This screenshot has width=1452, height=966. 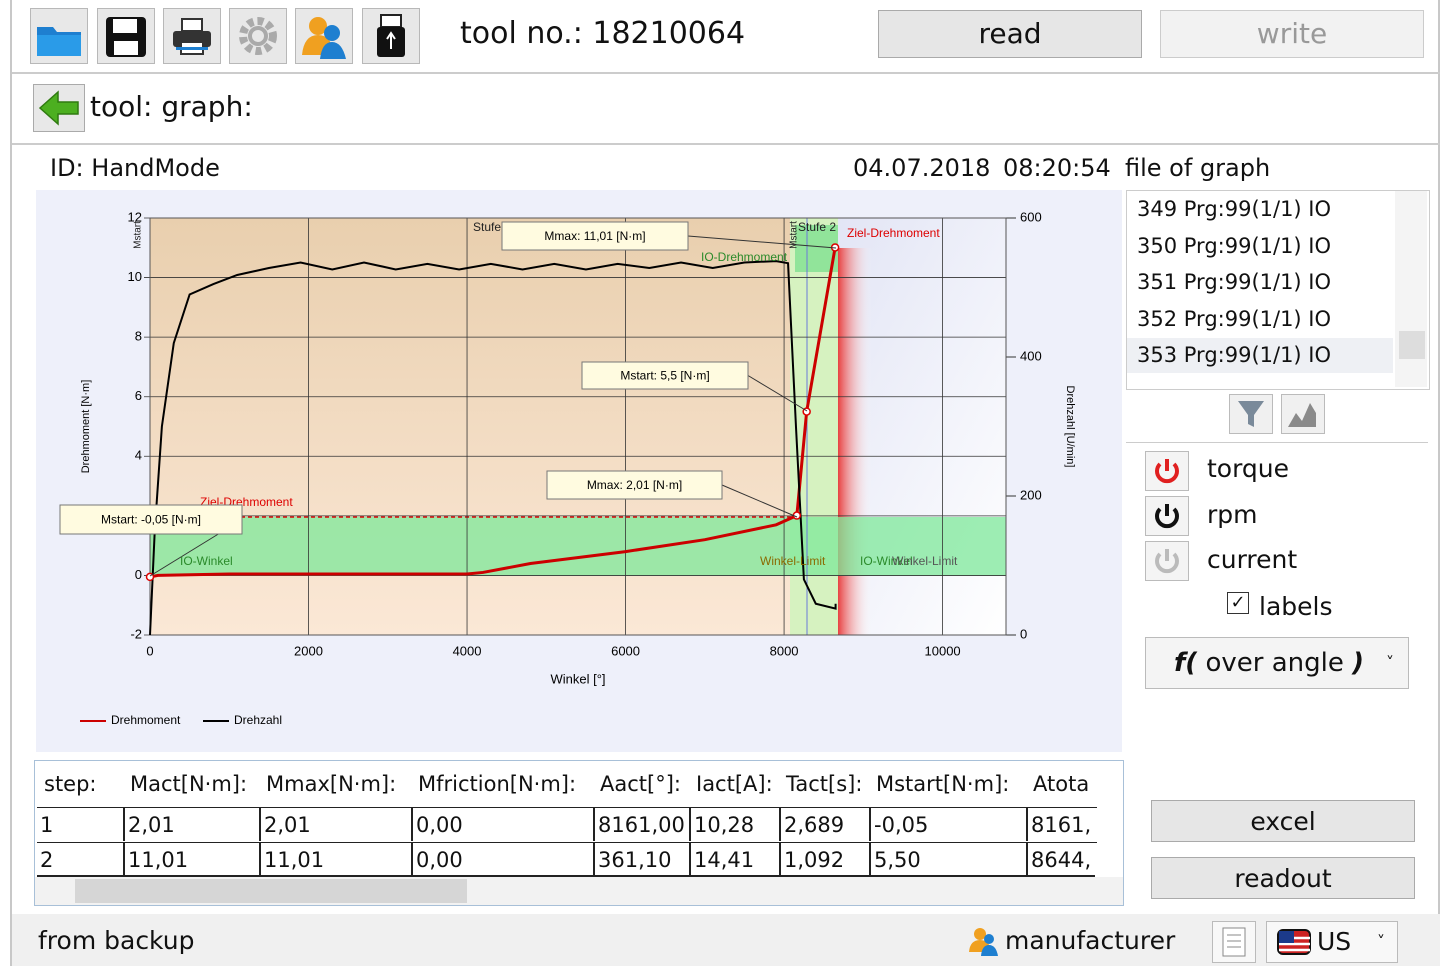 What do you see at coordinates (331, 784) in the screenshot?
I see `table-header: Mmax[N·m]:` at bounding box center [331, 784].